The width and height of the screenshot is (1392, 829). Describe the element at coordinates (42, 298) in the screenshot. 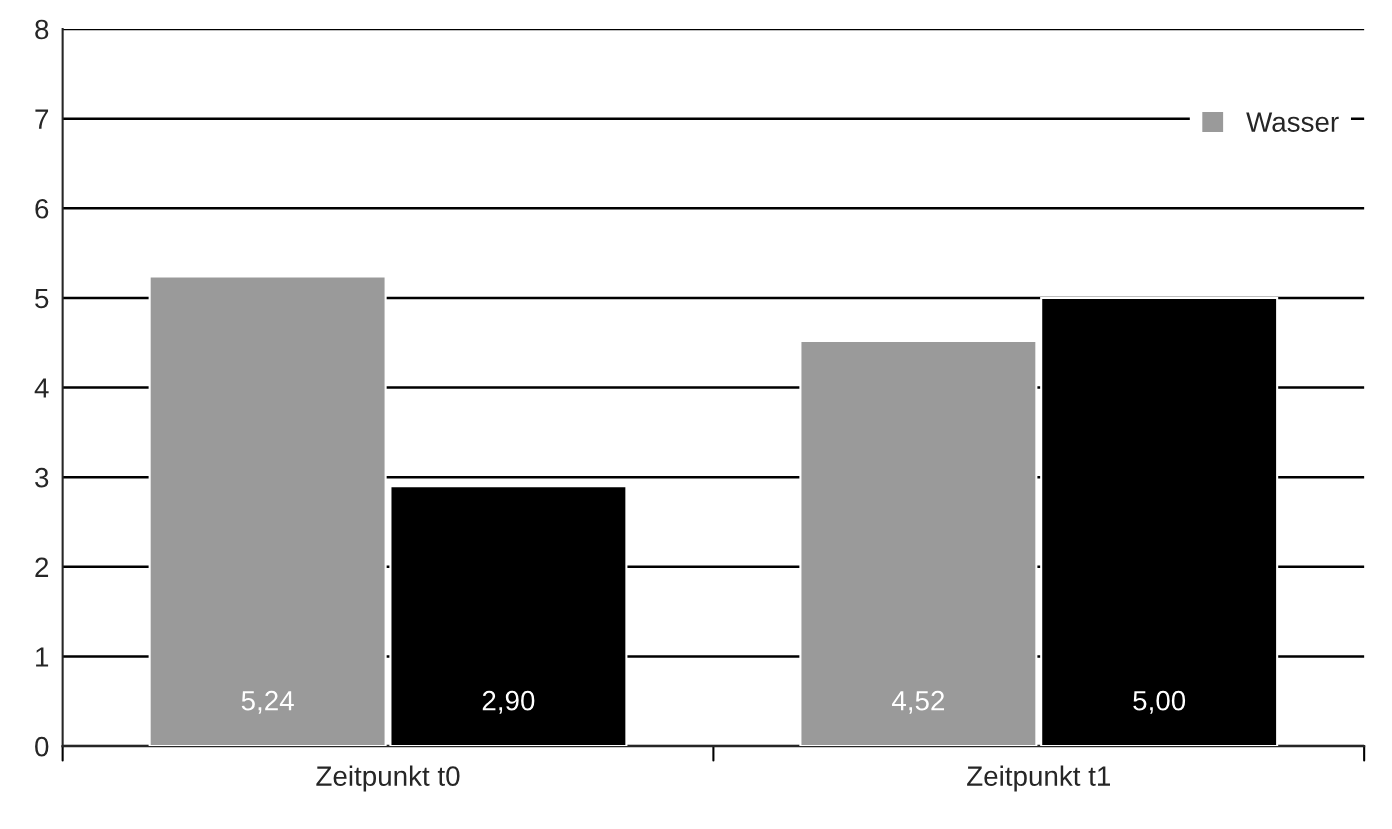

I see `y-tick-label: 5` at that location.